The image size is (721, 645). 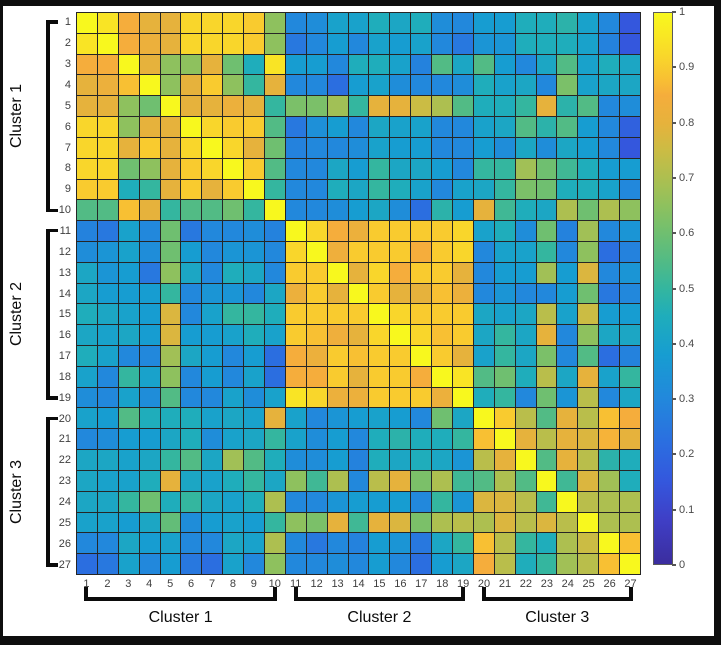 I want to click on col-tick-label: 23, so click(x=546, y=584).